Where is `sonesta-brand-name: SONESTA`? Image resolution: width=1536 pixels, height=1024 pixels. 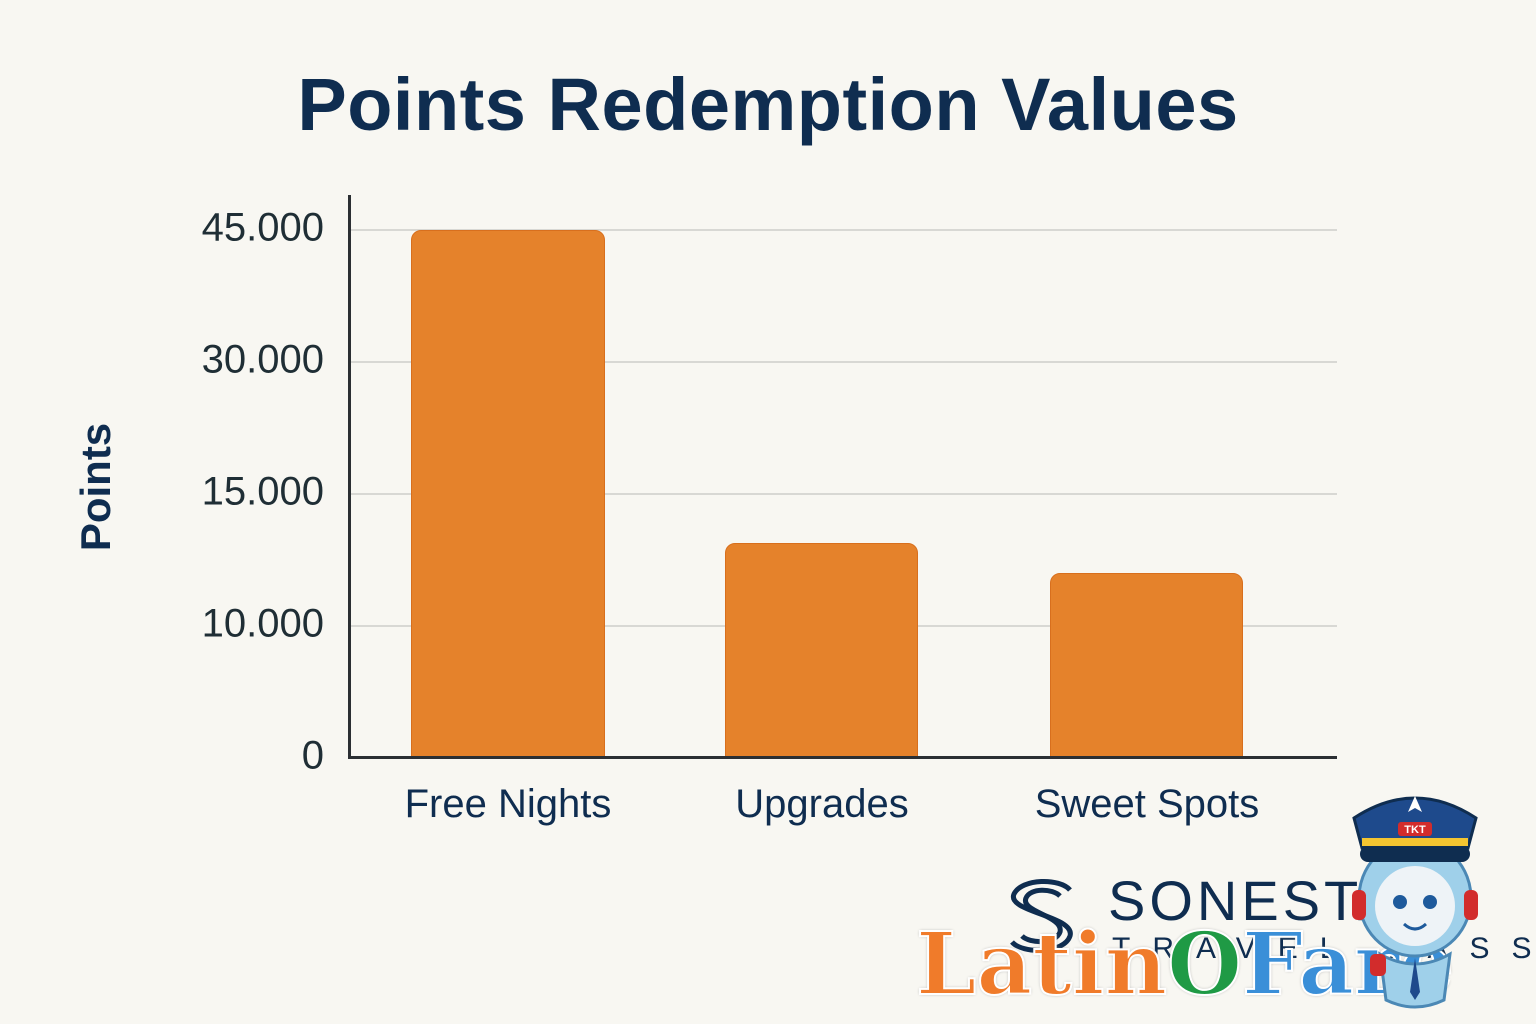
sonesta-brand-name: SONESTA is located at coordinates (1254, 900).